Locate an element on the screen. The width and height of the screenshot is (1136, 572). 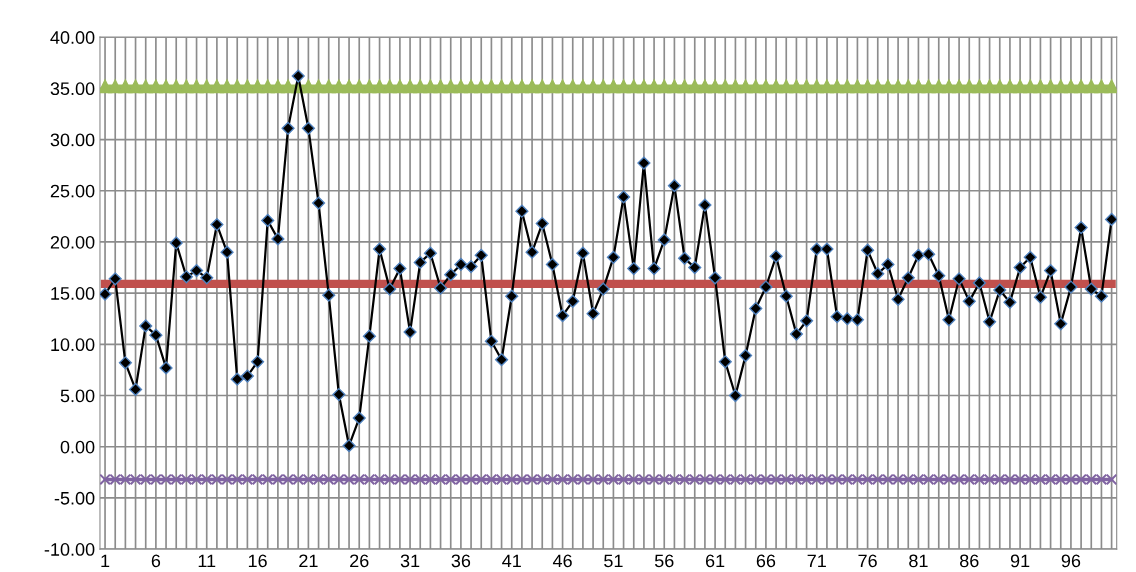
x-tick-label: 36 is located at coordinates (461, 561).